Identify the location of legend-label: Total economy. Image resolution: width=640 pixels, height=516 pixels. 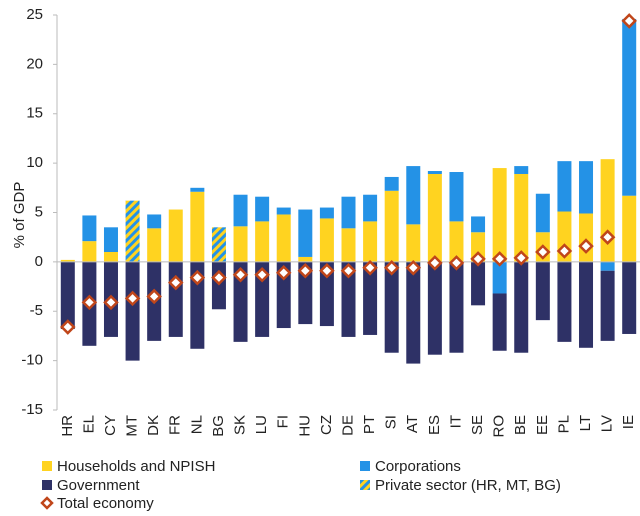
(105, 503).